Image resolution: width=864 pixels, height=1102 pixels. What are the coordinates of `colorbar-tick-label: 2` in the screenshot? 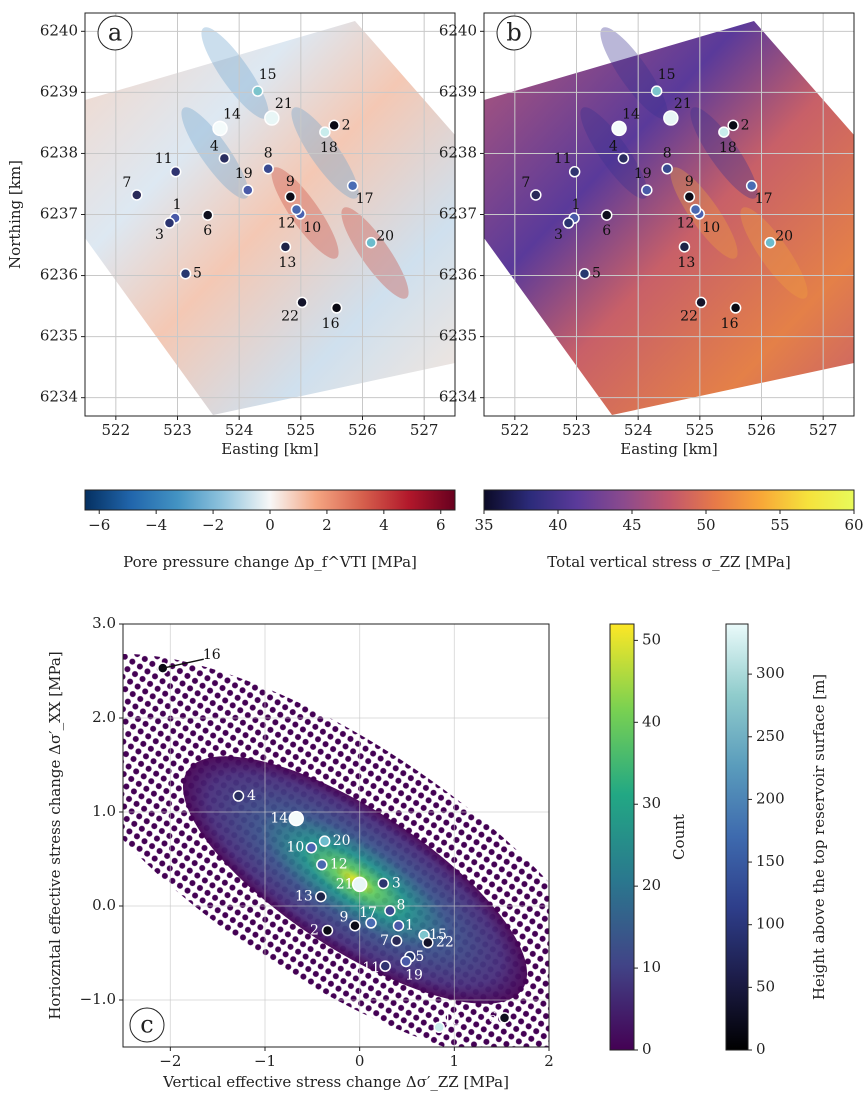 It's located at (327, 525).